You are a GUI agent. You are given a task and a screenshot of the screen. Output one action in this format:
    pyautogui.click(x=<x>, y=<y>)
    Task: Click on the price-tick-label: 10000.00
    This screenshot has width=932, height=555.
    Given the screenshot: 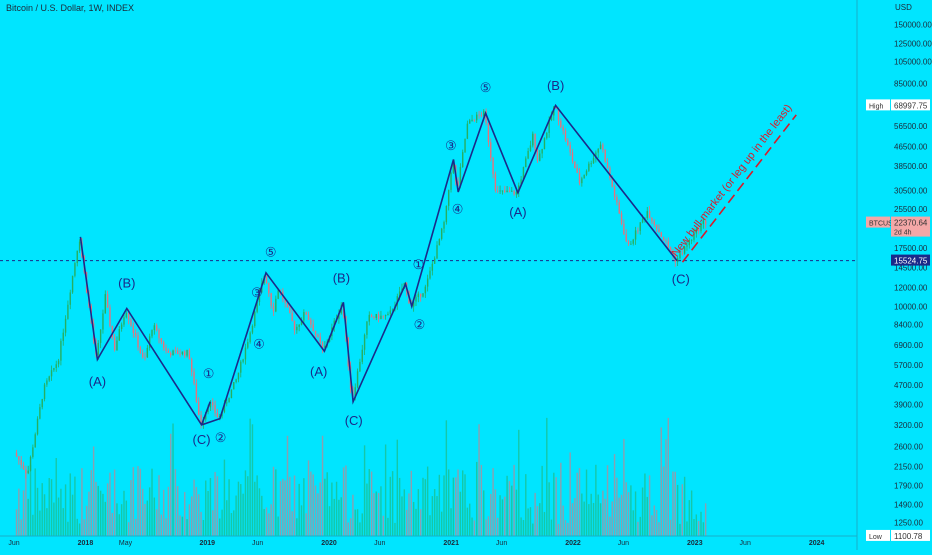 What is the action you would take?
    pyautogui.click(x=911, y=306)
    